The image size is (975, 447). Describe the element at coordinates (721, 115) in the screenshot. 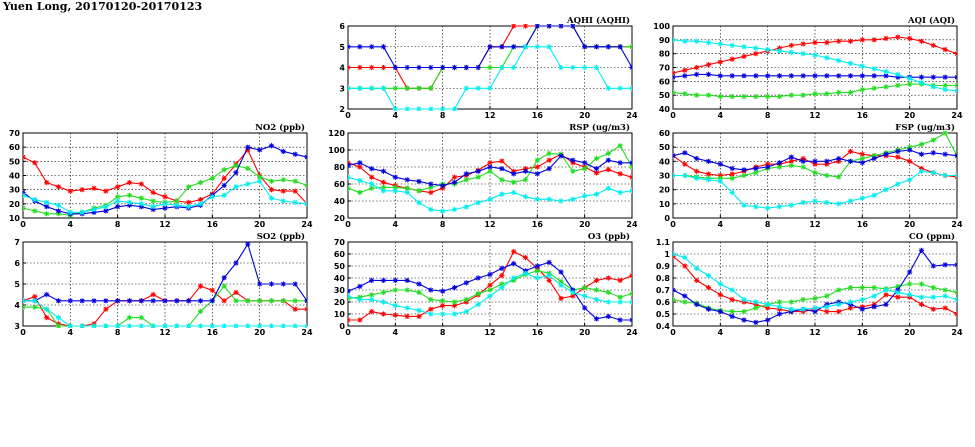

I see `x-tick-label: 4` at that location.